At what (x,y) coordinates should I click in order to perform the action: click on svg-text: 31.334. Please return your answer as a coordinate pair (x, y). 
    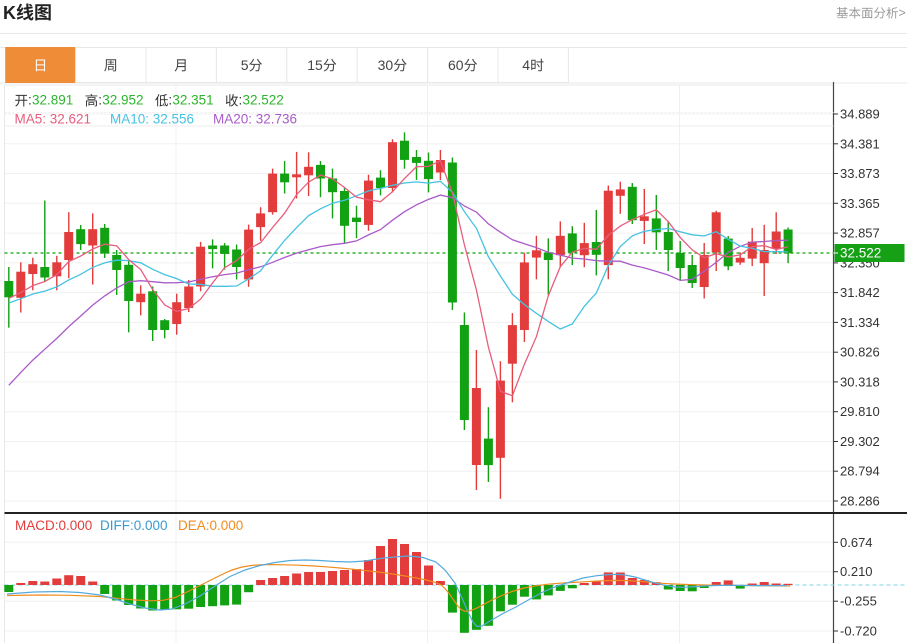
    Looking at the image, I should click on (860, 322).